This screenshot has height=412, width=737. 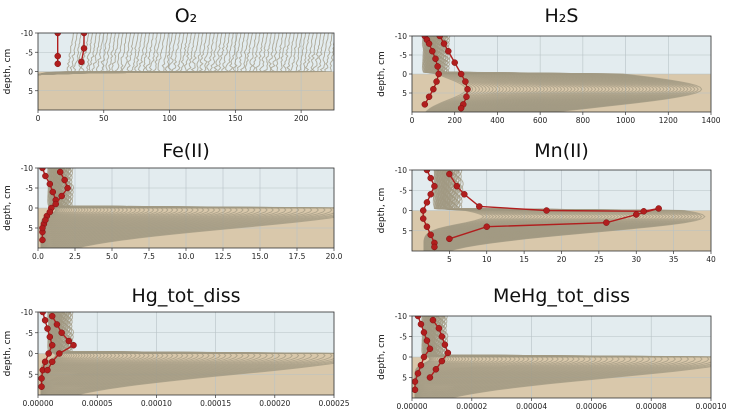 I want to click on panel-1: 0 50 100 150 200 -10 -5 0 5 depth, cm O₂, so click(x=169, y=64).